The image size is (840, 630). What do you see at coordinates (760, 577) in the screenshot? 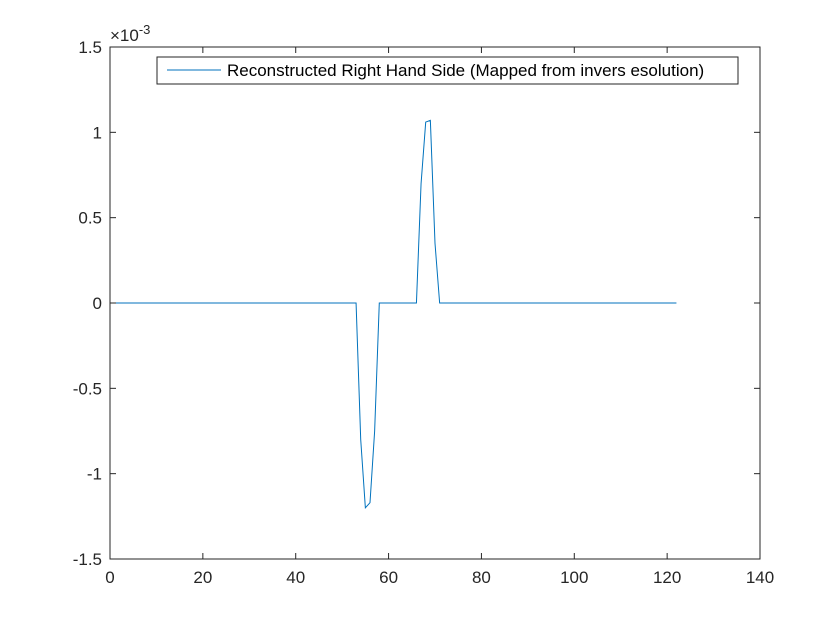
I see `x-tick-label: 140` at bounding box center [760, 577].